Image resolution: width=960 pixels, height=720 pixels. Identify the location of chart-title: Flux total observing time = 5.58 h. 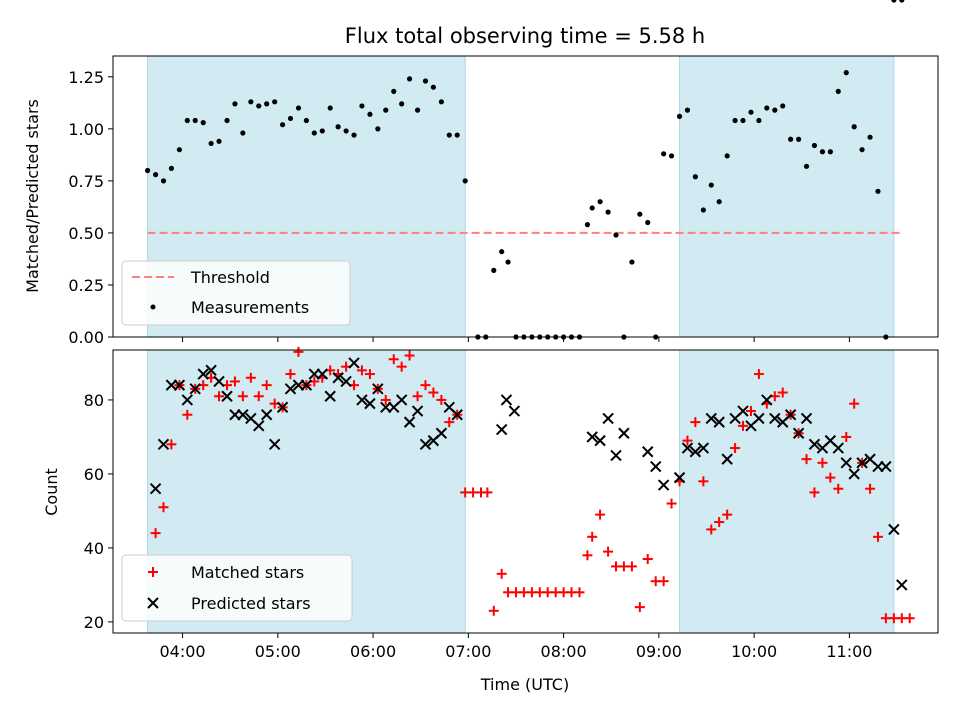
(525, 36).